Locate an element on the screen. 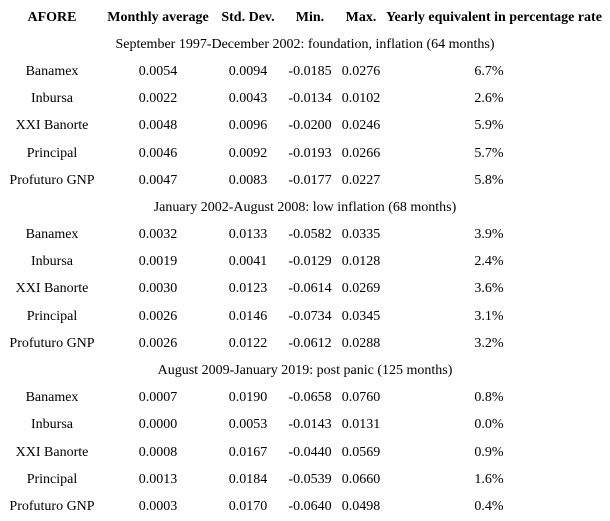  cell-monthly-average: 0.0003 is located at coordinates (158, 506).